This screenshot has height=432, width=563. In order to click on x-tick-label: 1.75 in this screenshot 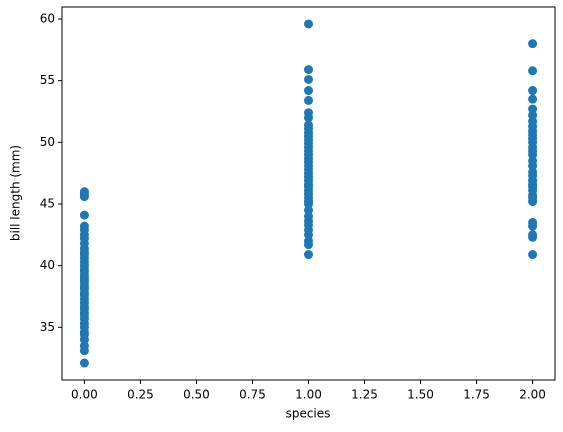, I will do `click(476, 395)`.